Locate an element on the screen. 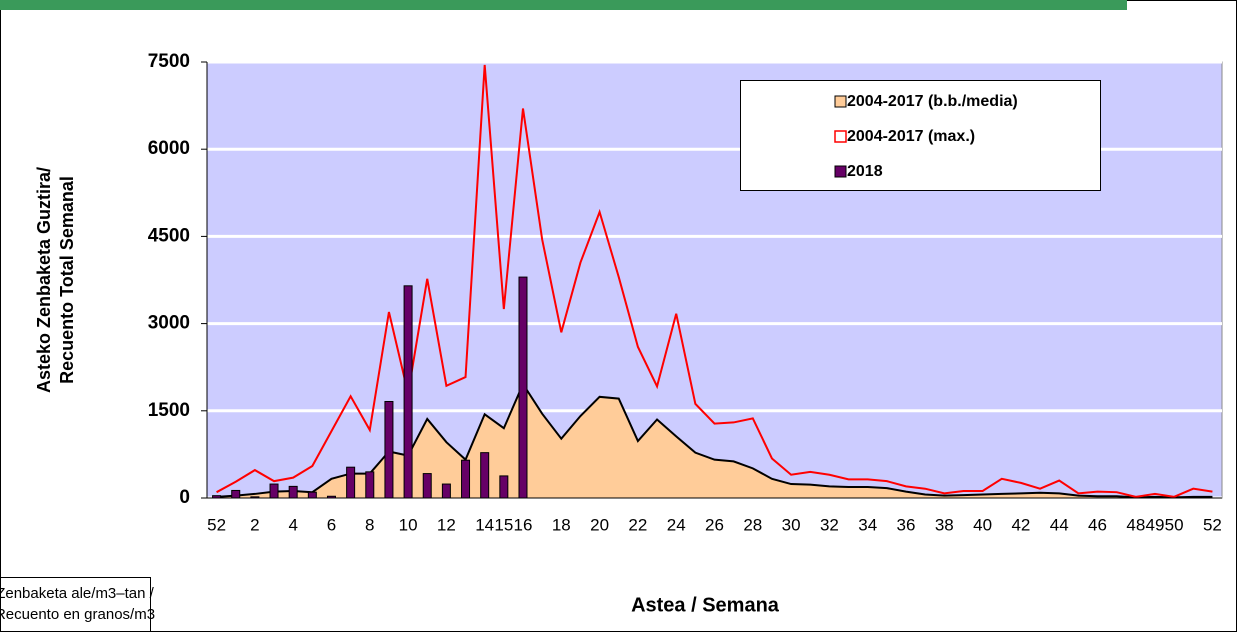 This screenshot has width=1237, height=637. x-tick-label: 6 is located at coordinates (331, 524).